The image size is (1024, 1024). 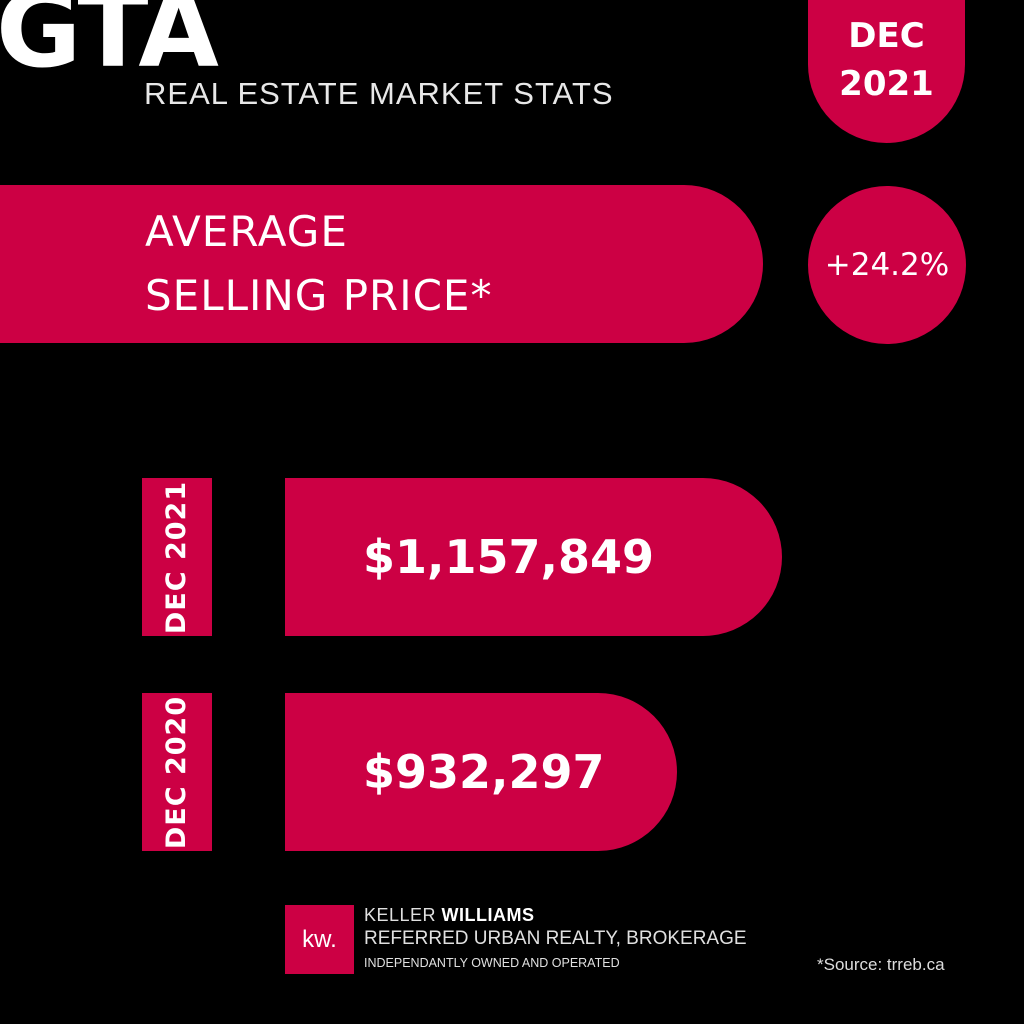 I want to click on change-circle: +24.2%, so click(x=887, y=265).